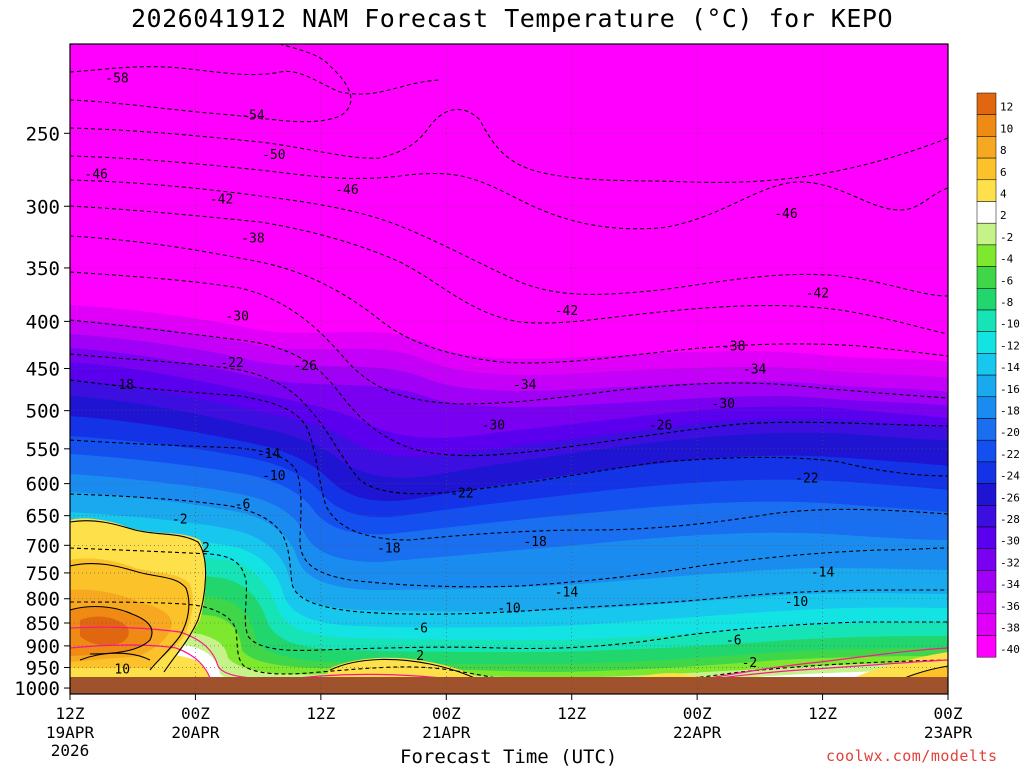  Describe the element at coordinates (1006, 107) in the screenshot. I see `colorbar-label: 12` at that location.